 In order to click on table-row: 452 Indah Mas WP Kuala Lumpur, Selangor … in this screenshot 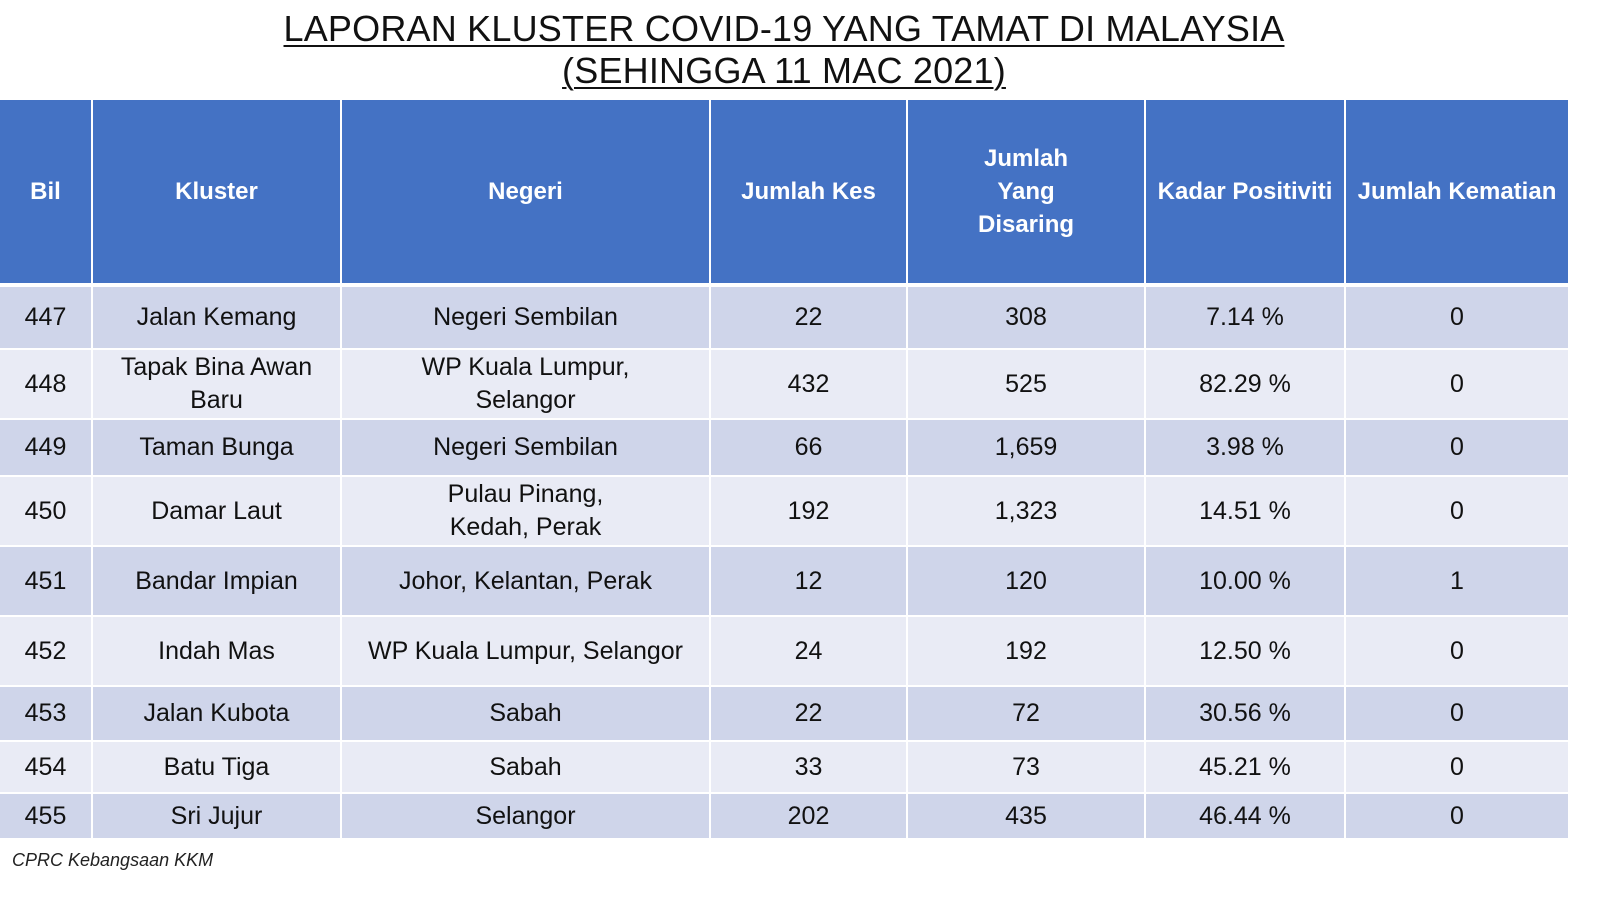, I will do `click(784, 651)`.